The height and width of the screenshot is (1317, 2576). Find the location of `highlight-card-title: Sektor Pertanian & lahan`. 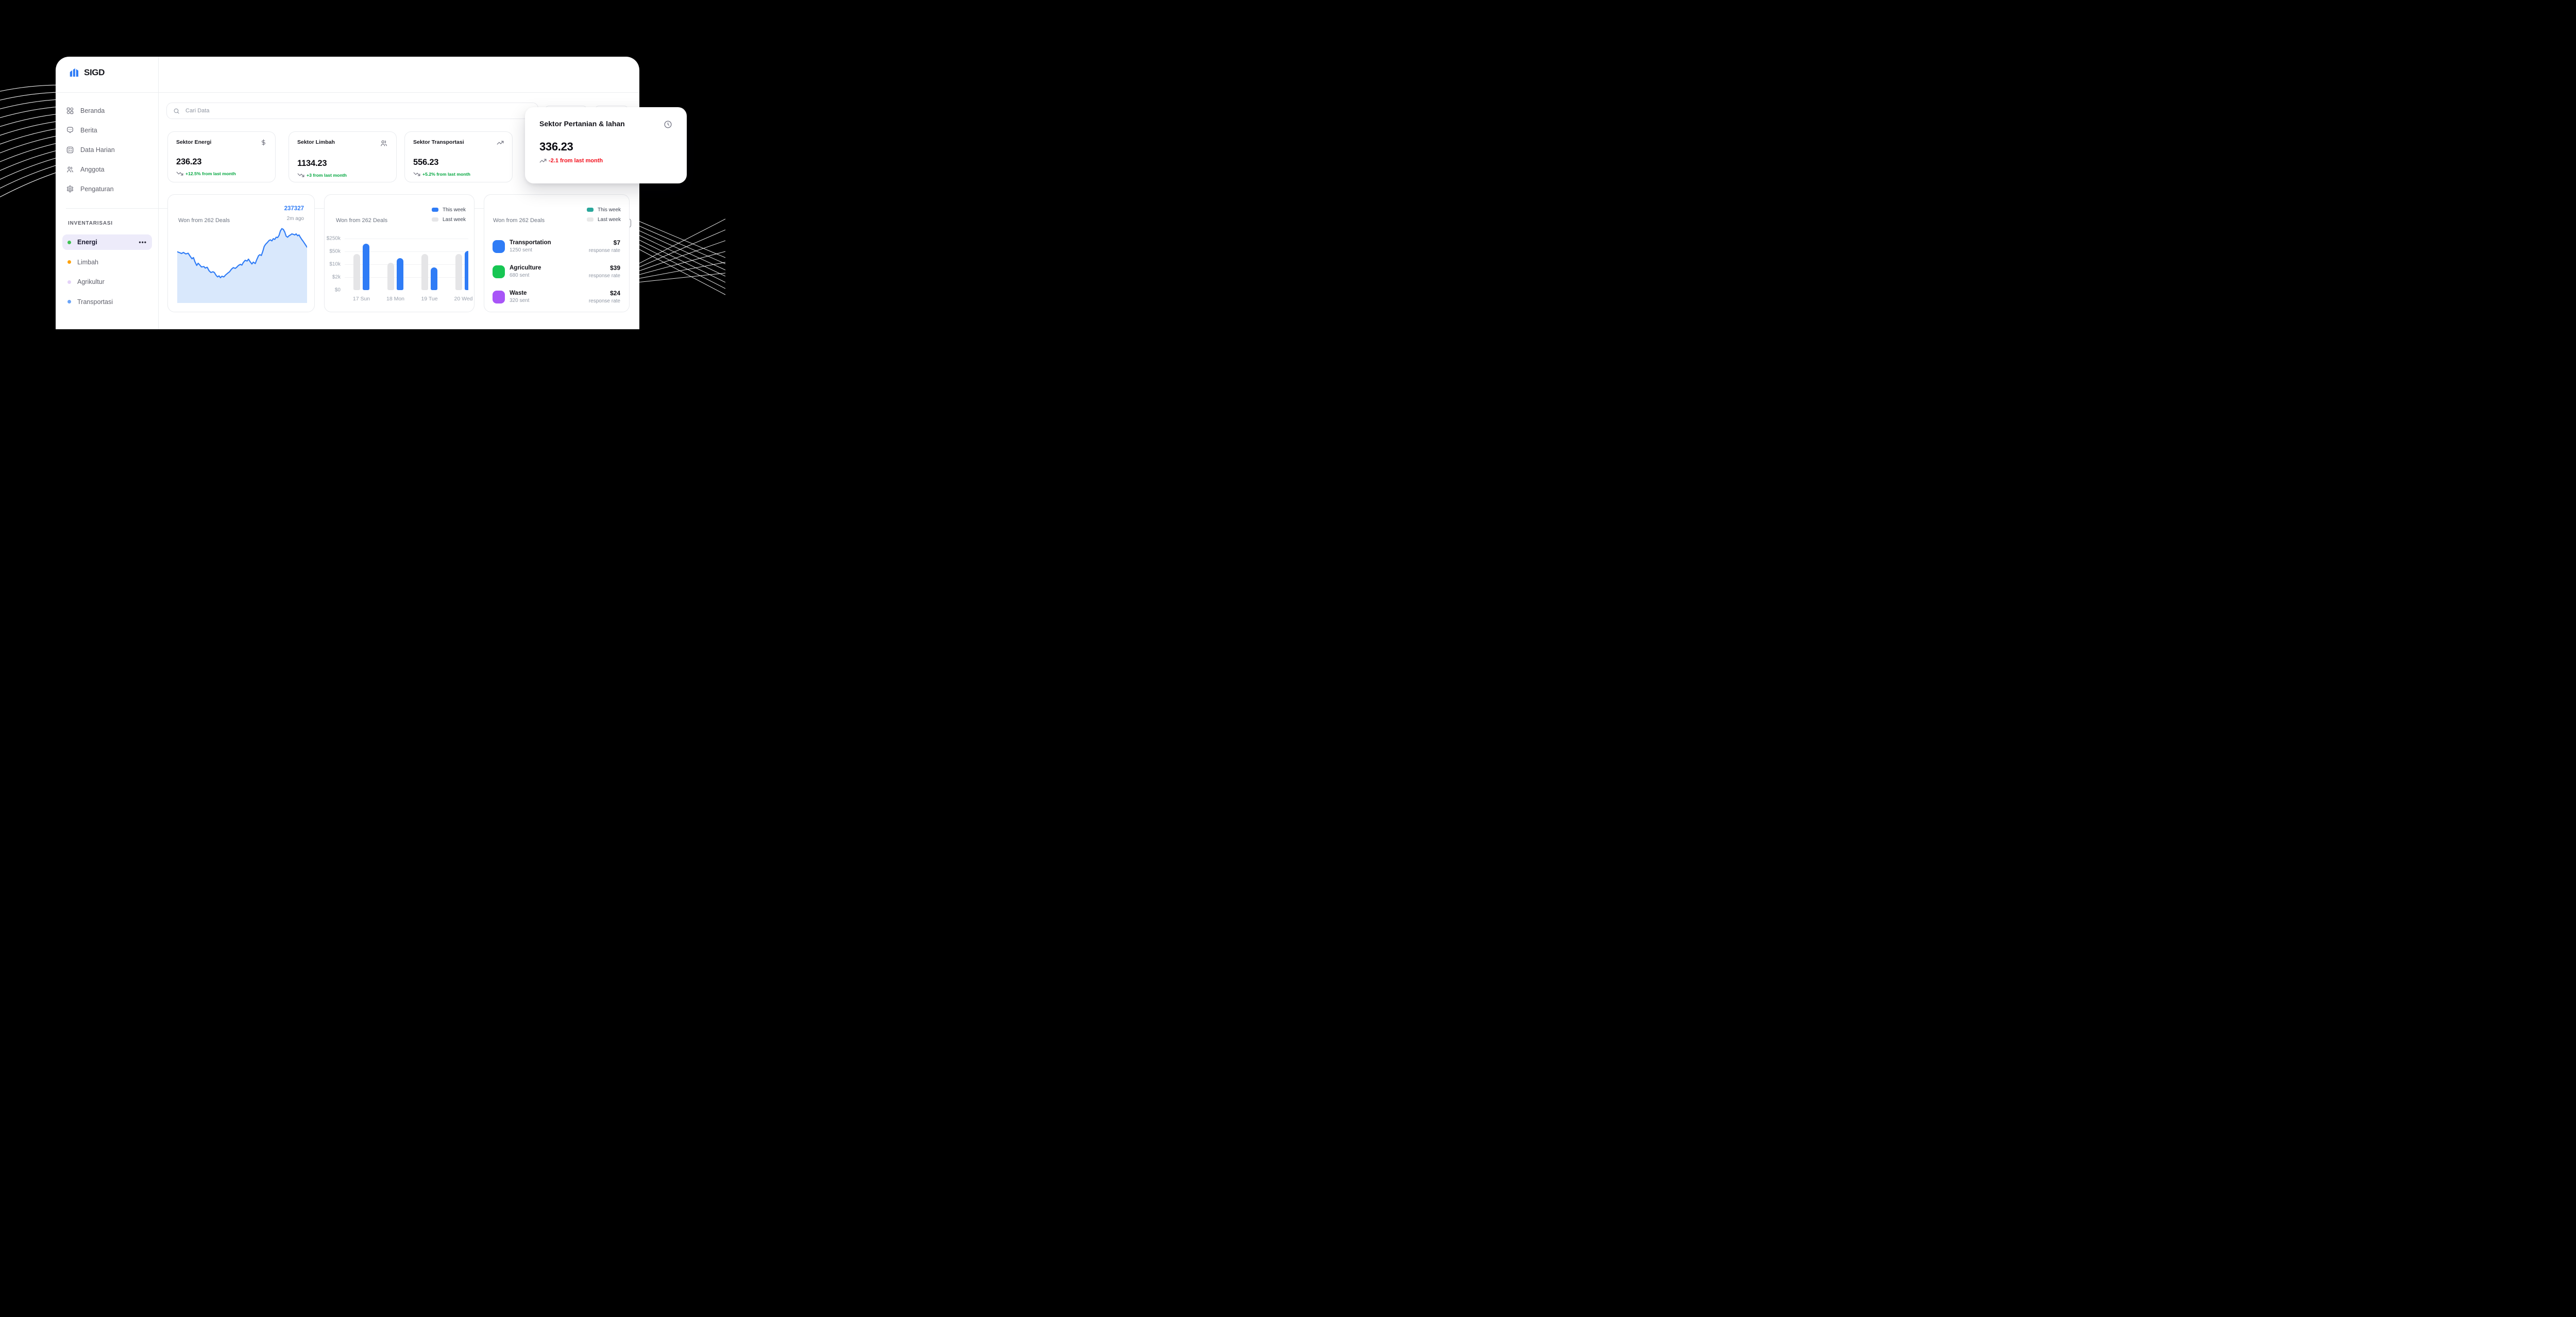

highlight-card-title: Sektor Pertanian & lahan is located at coordinates (582, 124).